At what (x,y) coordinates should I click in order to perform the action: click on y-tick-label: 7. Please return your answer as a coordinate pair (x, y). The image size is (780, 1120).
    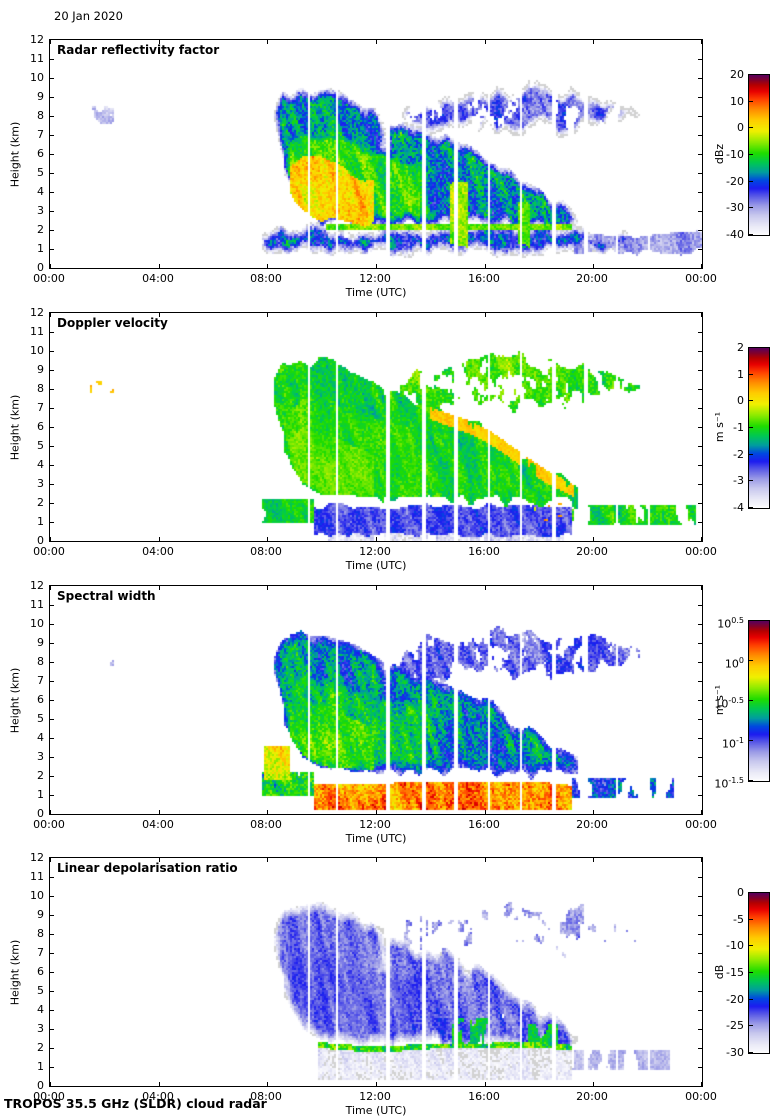
    Looking at the image, I should click on (40, 407).